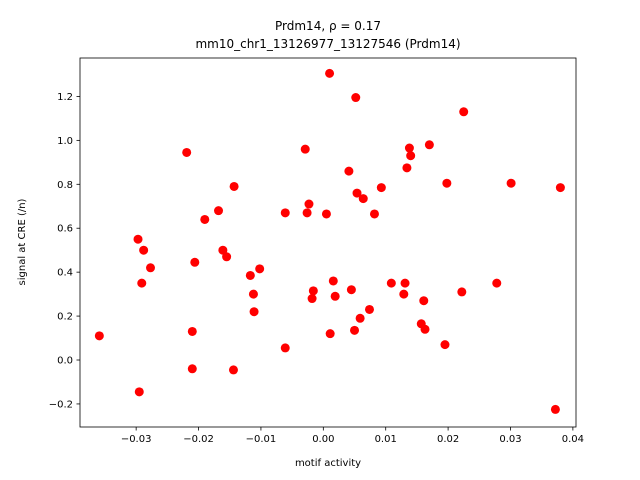  What do you see at coordinates (323, 439) in the screenshot?
I see `x-tick-label: 0.00` at bounding box center [323, 439].